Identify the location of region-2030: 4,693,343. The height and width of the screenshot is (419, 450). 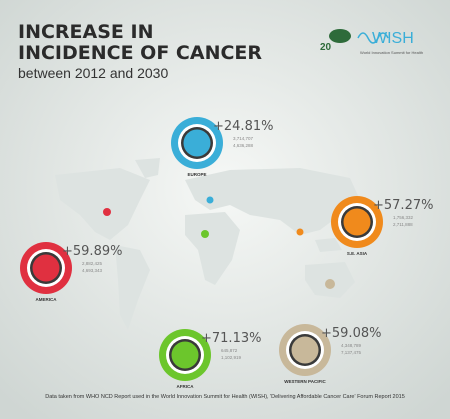
(92, 270).